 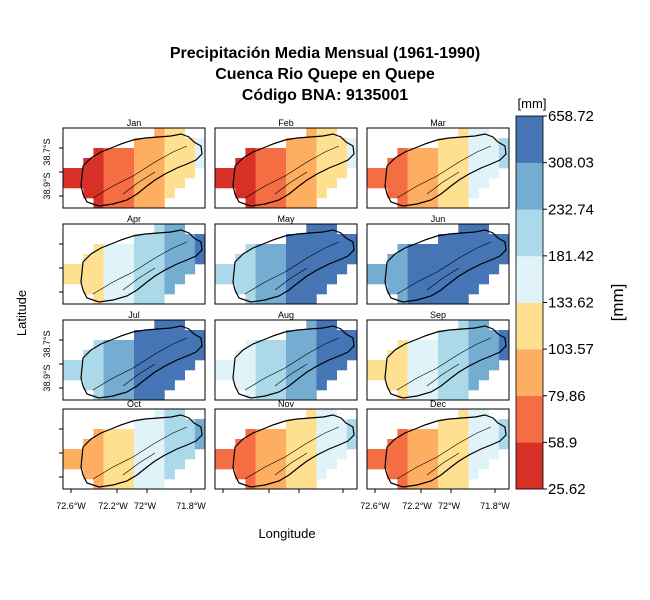 What do you see at coordinates (286, 444) in the screenshot?
I see `map-panel-nov: Nov` at bounding box center [286, 444].